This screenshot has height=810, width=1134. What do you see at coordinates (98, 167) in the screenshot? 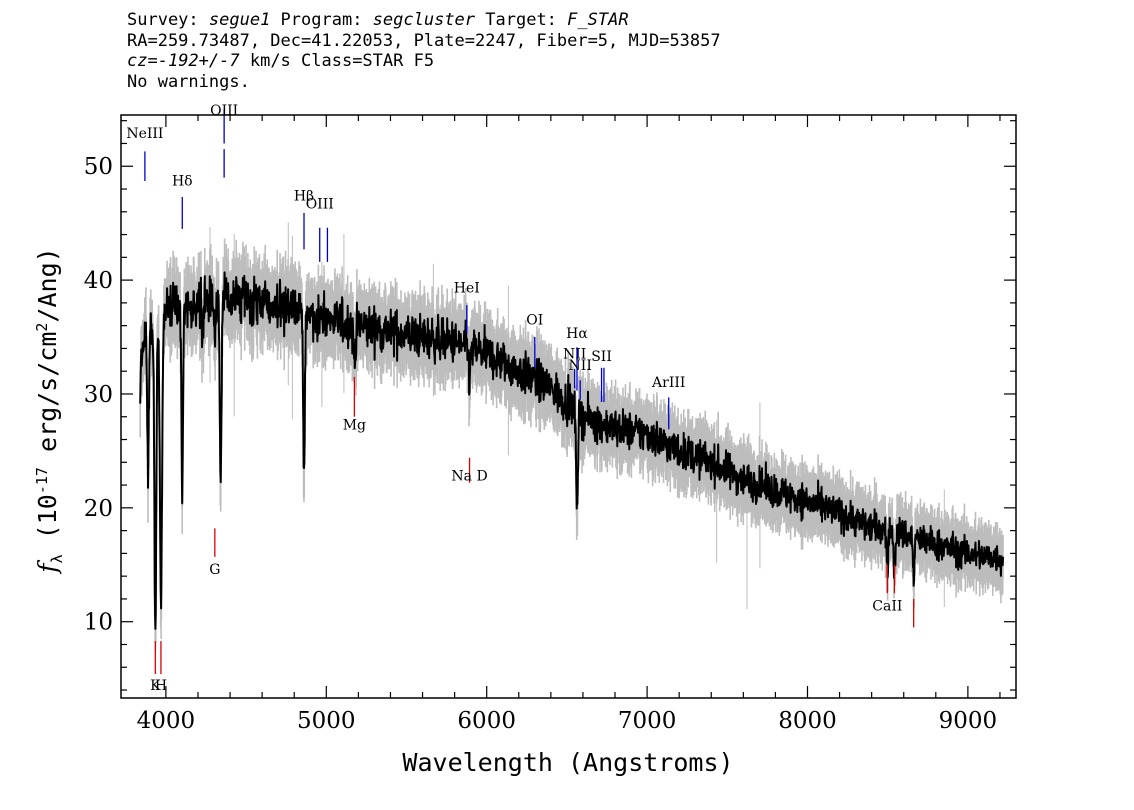
I see `y-tick-label: 50` at bounding box center [98, 167].